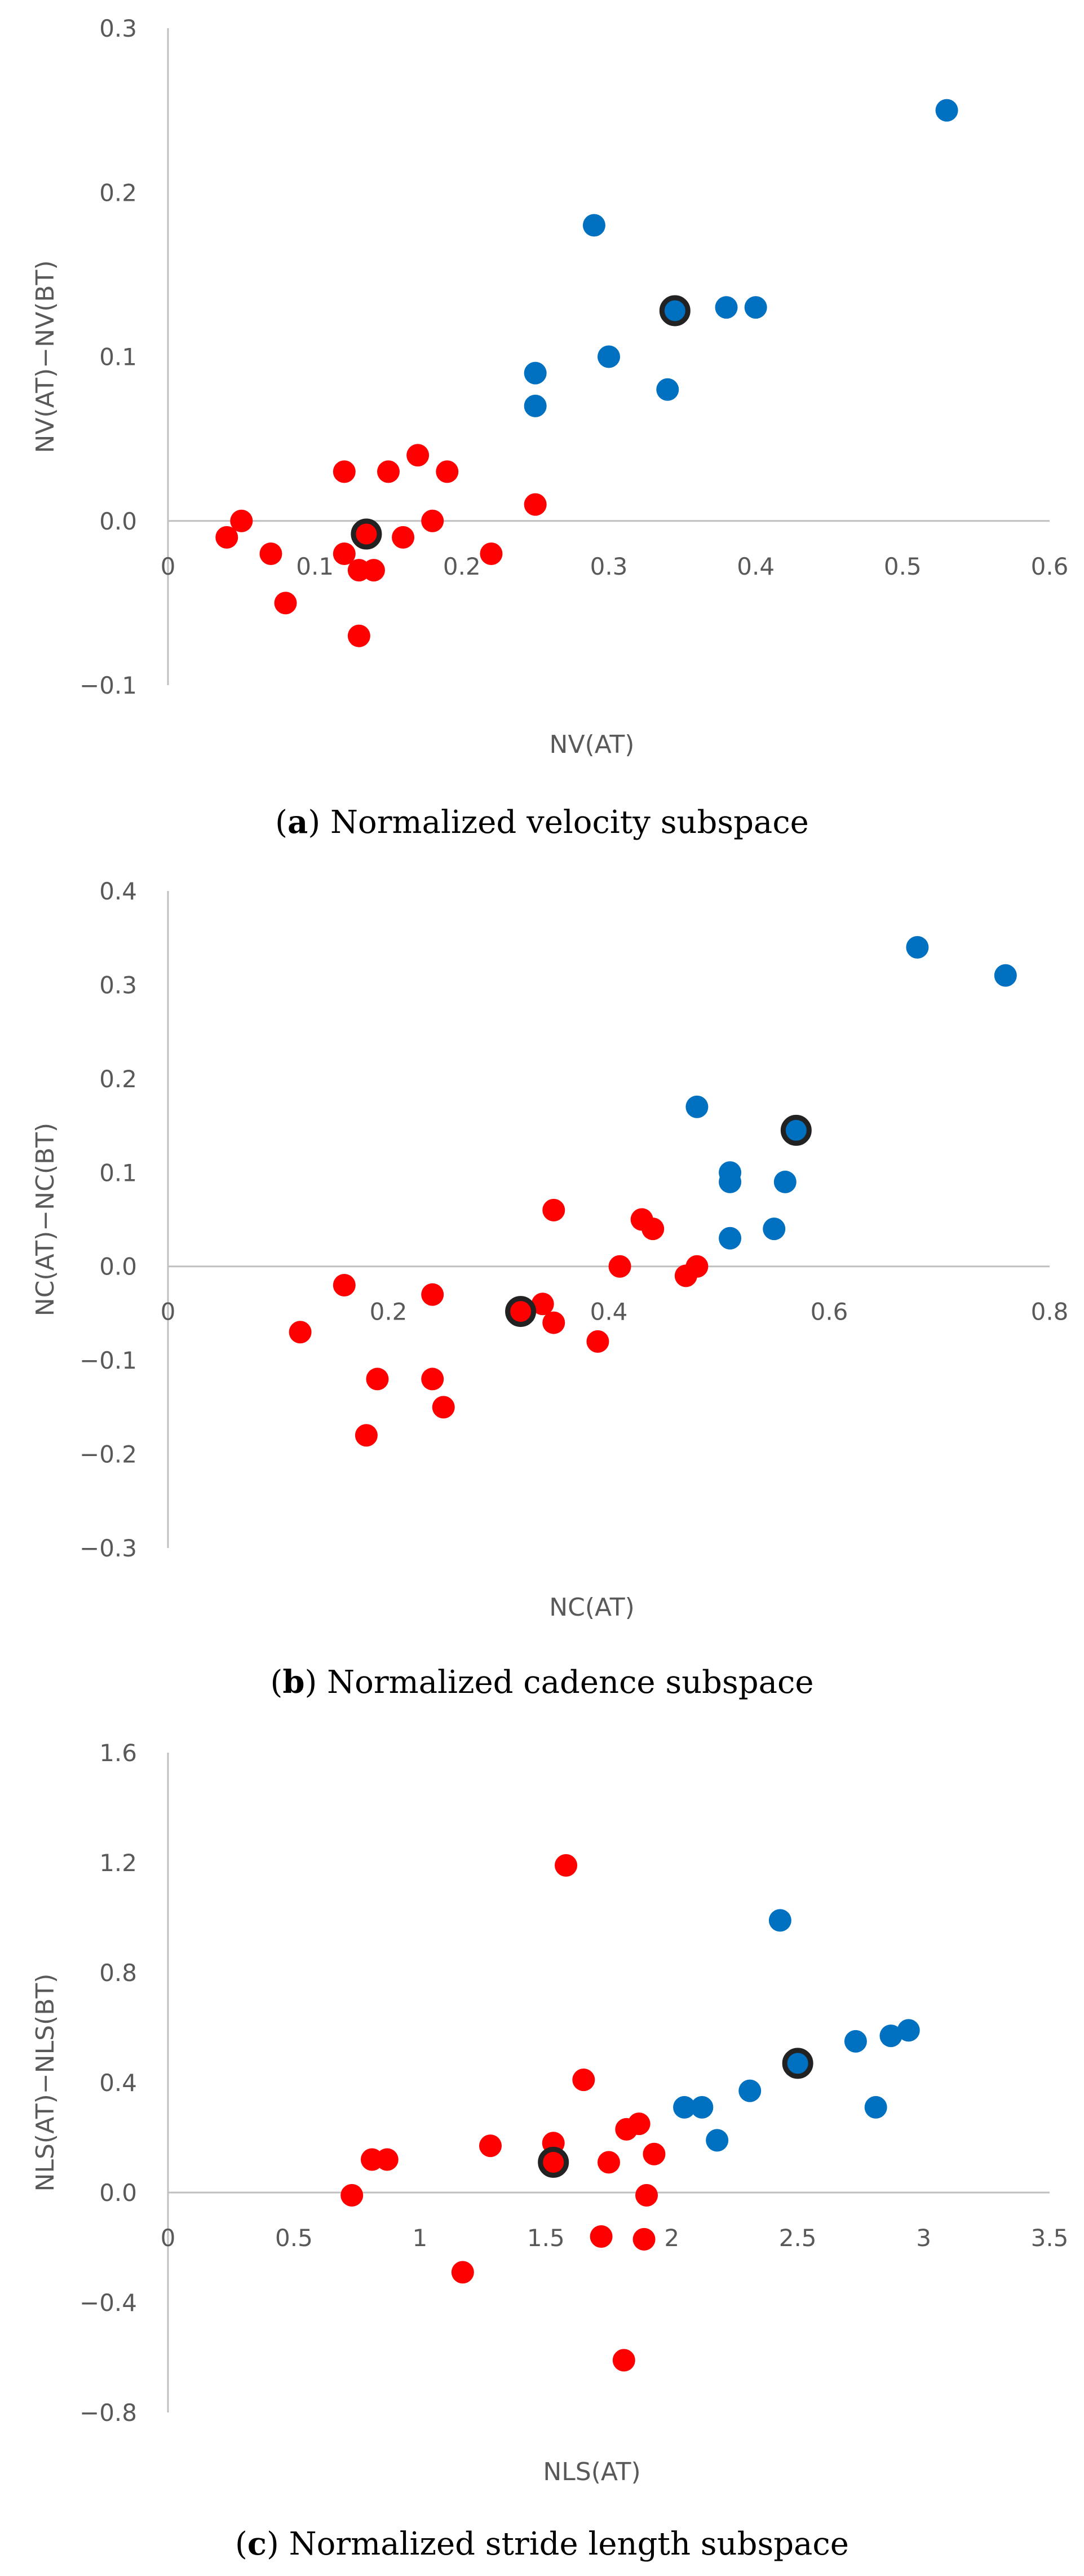  Describe the element at coordinates (315, 566) in the screenshot. I see `x-tick-label: 0.1` at that location.